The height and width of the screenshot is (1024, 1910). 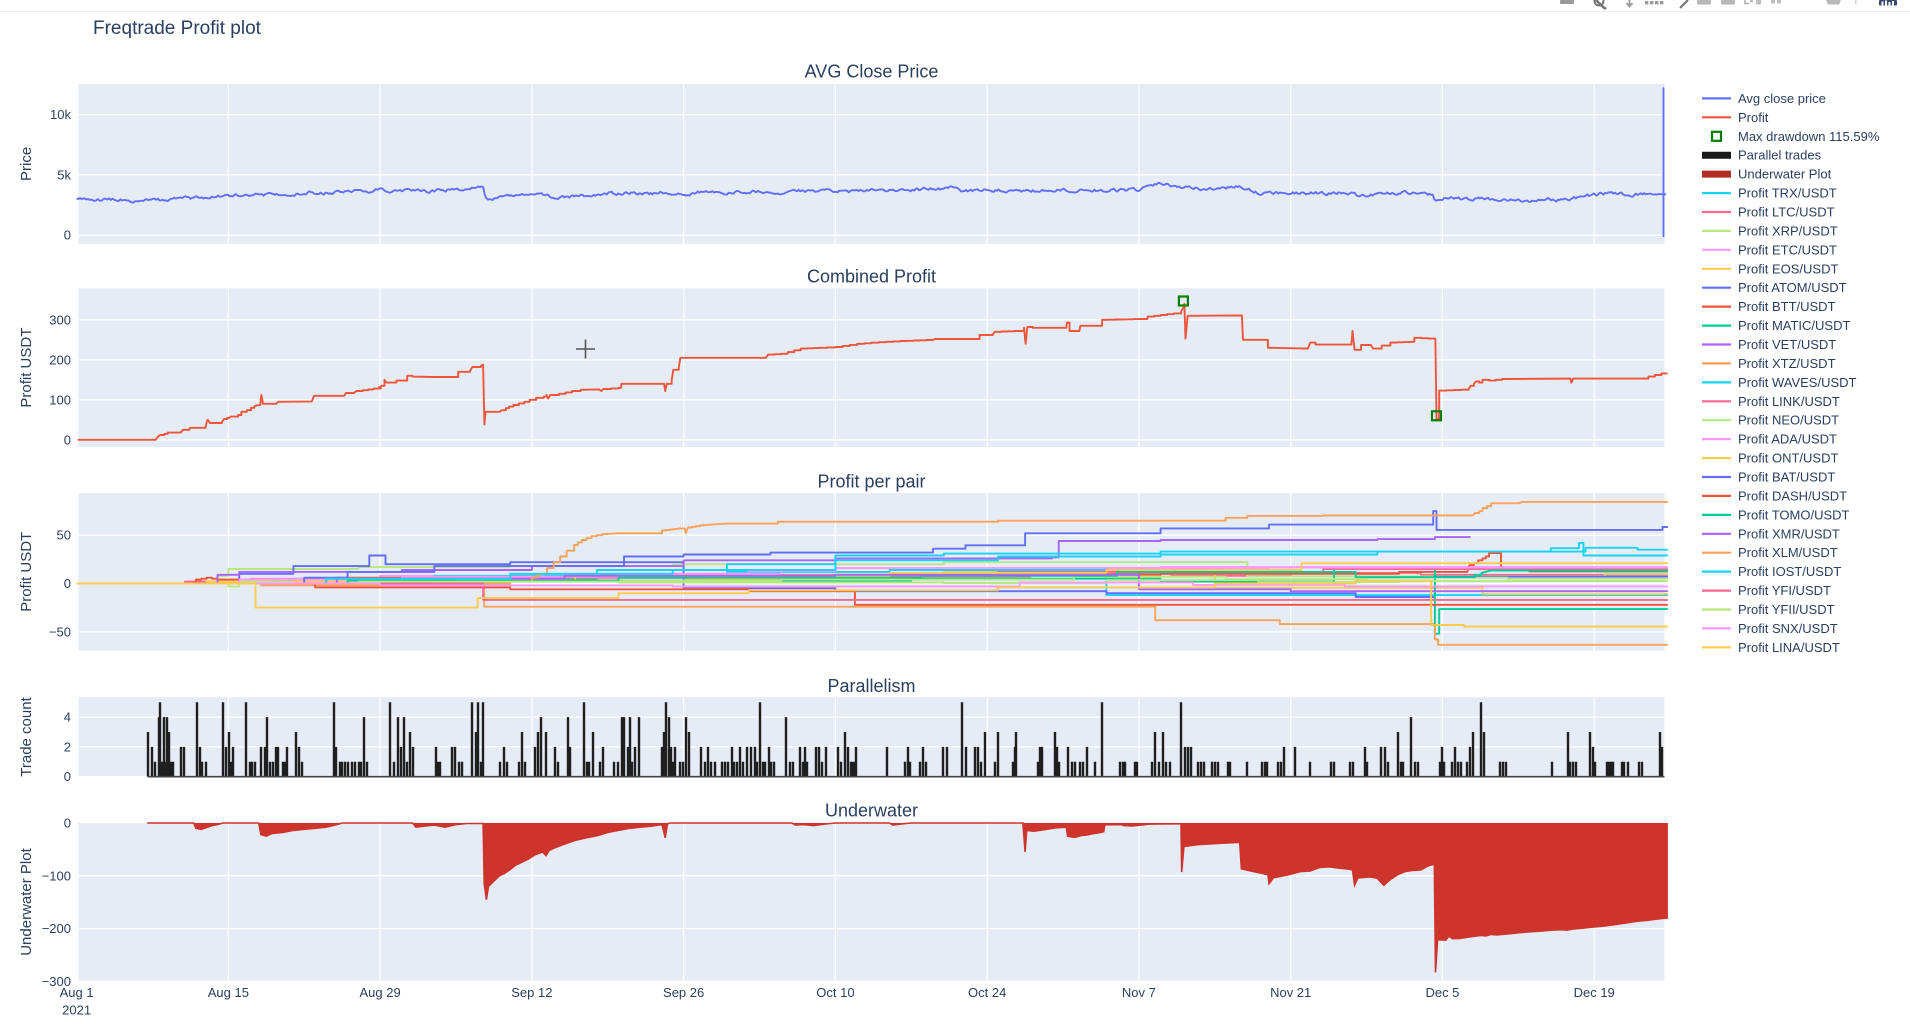 I want to click on svg-text: Profit LINA/USDT, so click(x=1789, y=647).